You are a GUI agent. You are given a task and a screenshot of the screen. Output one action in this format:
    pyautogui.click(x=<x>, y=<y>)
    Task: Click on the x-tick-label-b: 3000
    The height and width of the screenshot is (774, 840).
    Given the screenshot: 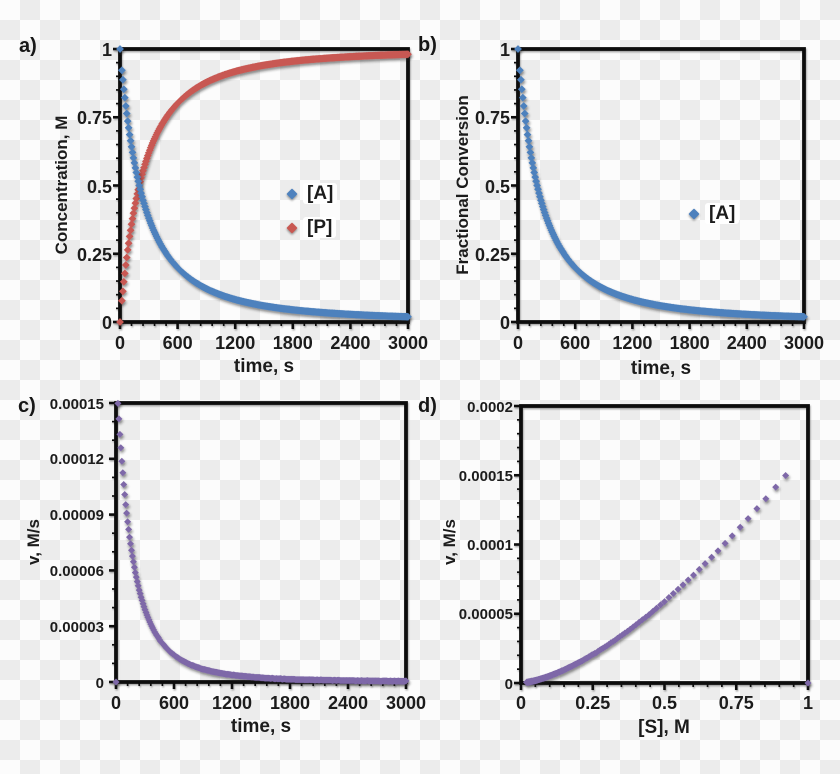 What is the action you would take?
    pyautogui.click(x=804, y=343)
    